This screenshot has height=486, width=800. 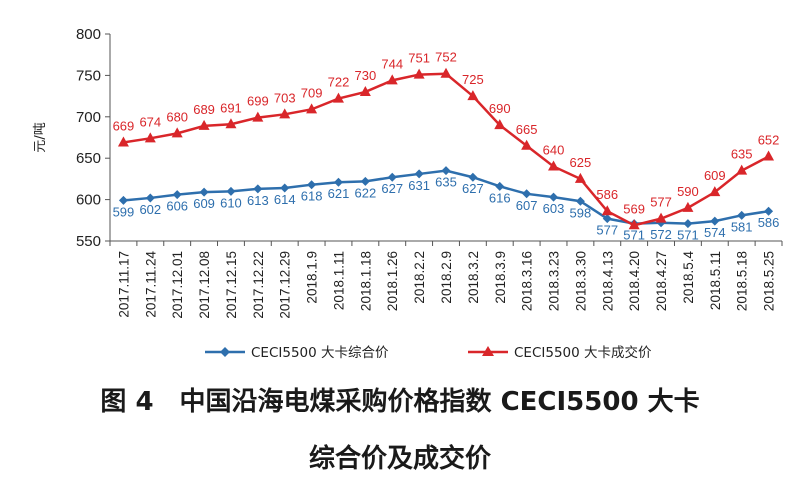 I want to click on x-tick-label: 2018.3.30, so click(x=580, y=281).